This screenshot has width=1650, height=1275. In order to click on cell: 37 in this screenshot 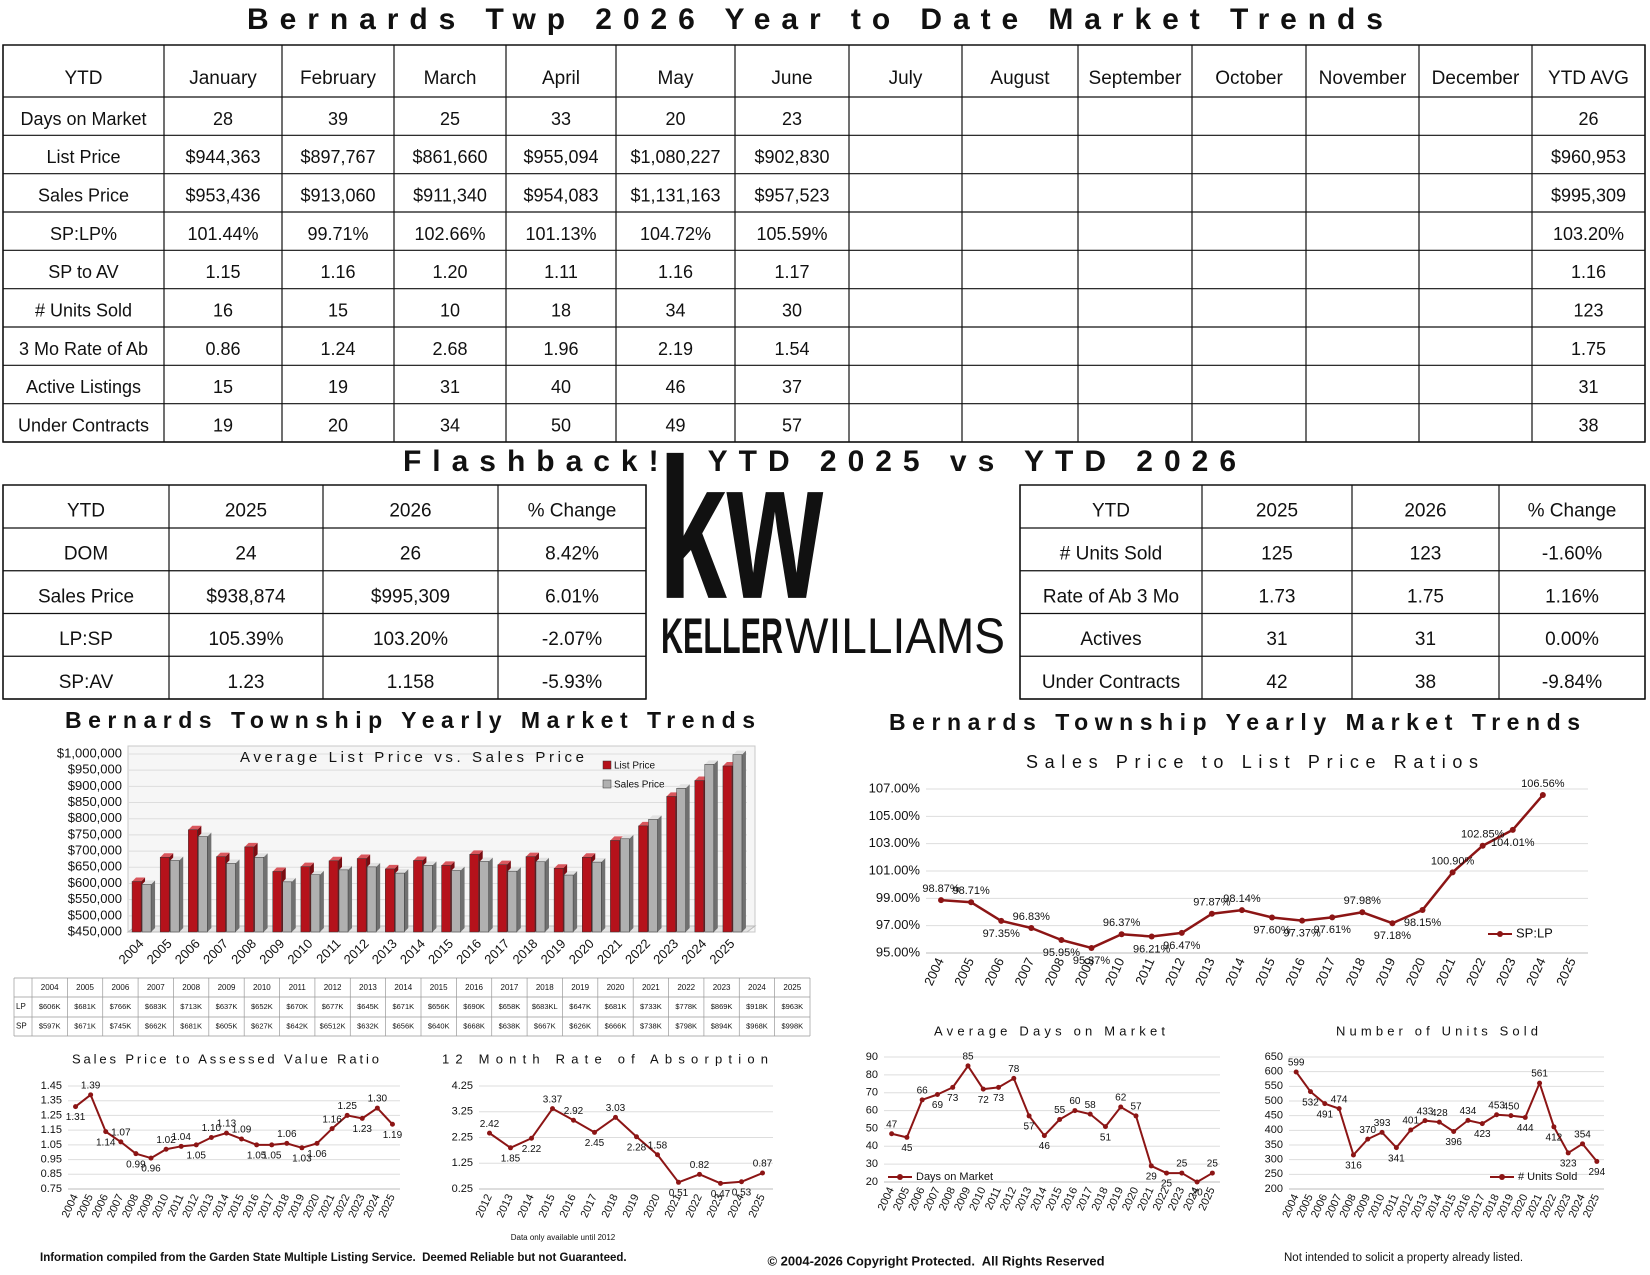, I will do `click(792, 387)`.